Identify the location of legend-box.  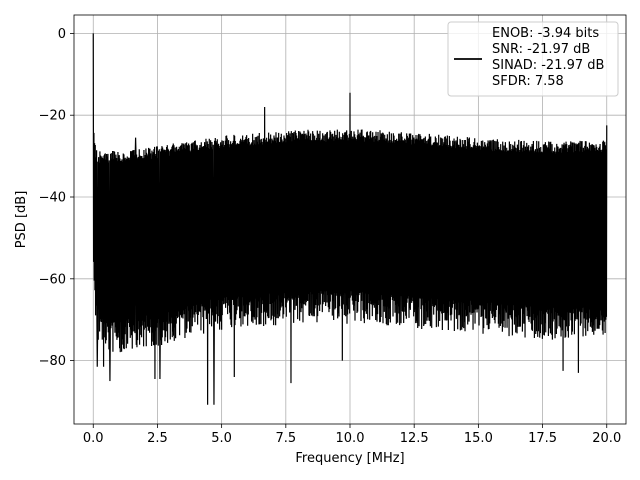
(533, 59).